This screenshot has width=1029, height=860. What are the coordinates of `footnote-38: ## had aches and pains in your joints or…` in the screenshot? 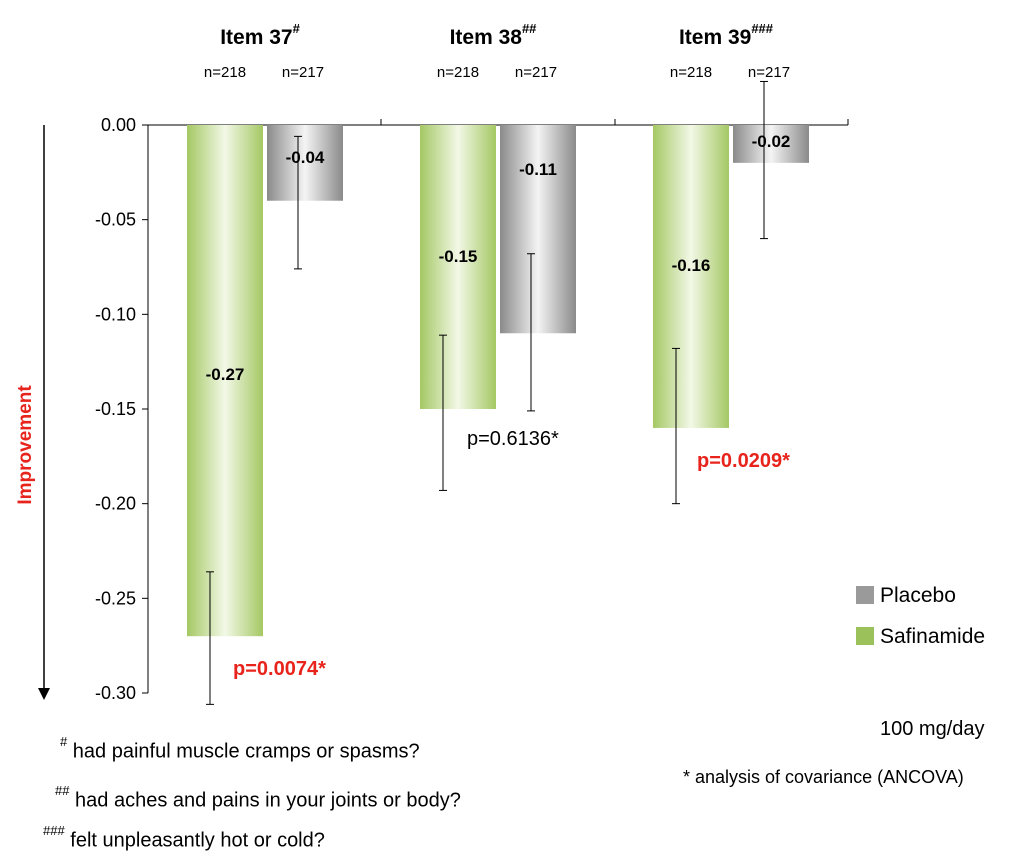 It's located at (258, 798).